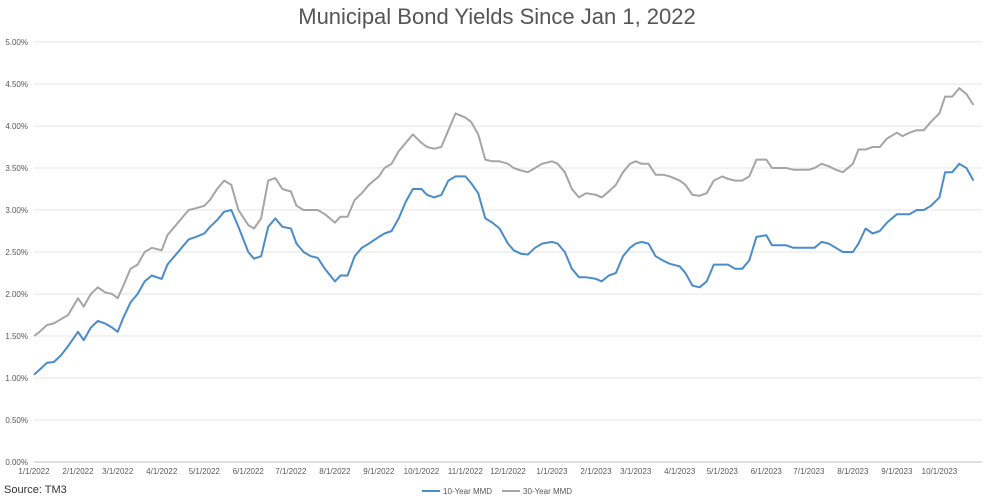 This screenshot has height=500, width=994. Describe the element at coordinates (16, 168) in the screenshot. I see `y-tick-label: 3.50%` at that location.